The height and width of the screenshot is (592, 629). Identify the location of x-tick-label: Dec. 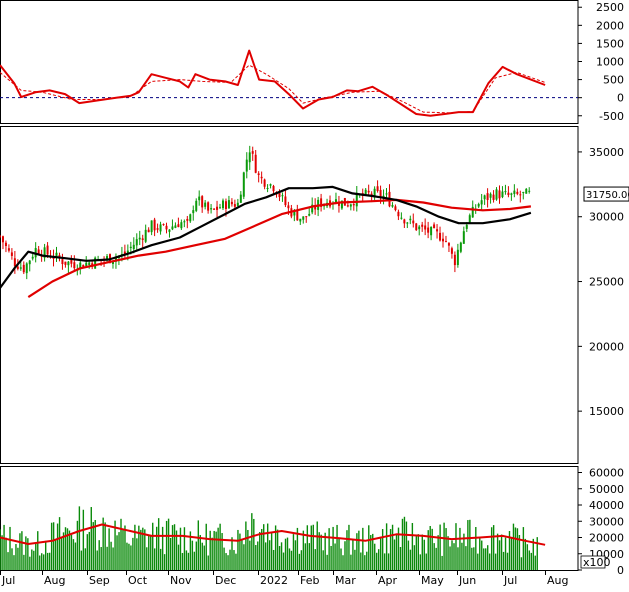
(225, 580).